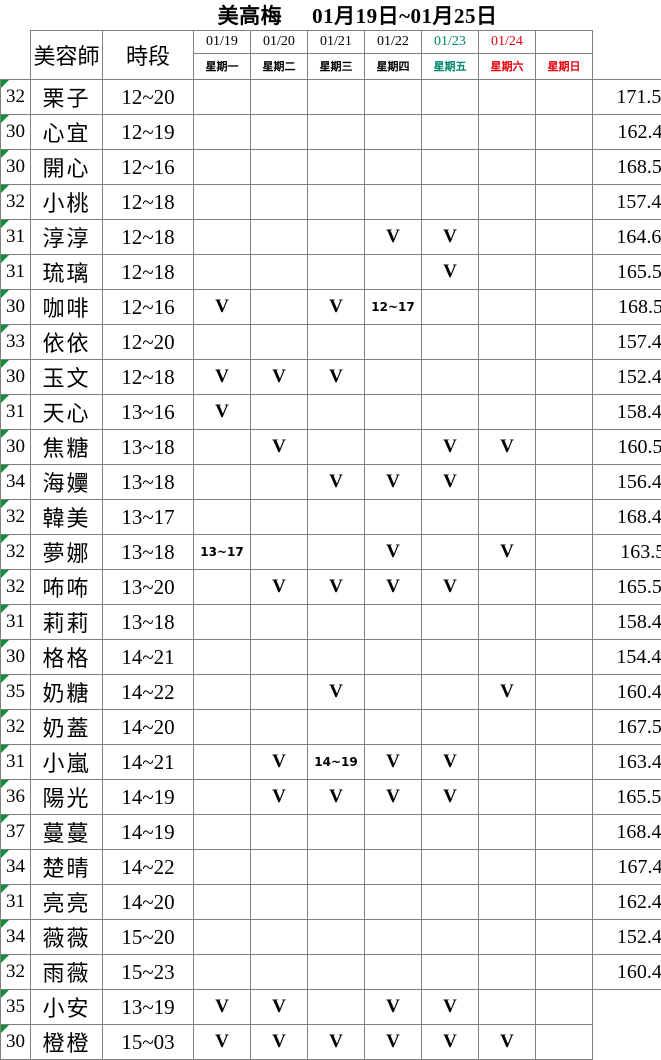 This screenshot has width=661, height=1060. What do you see at coordinates (627, 412) in the screenshot?
I see `row-value: 158.40.B` at bounding box center [627, 412].